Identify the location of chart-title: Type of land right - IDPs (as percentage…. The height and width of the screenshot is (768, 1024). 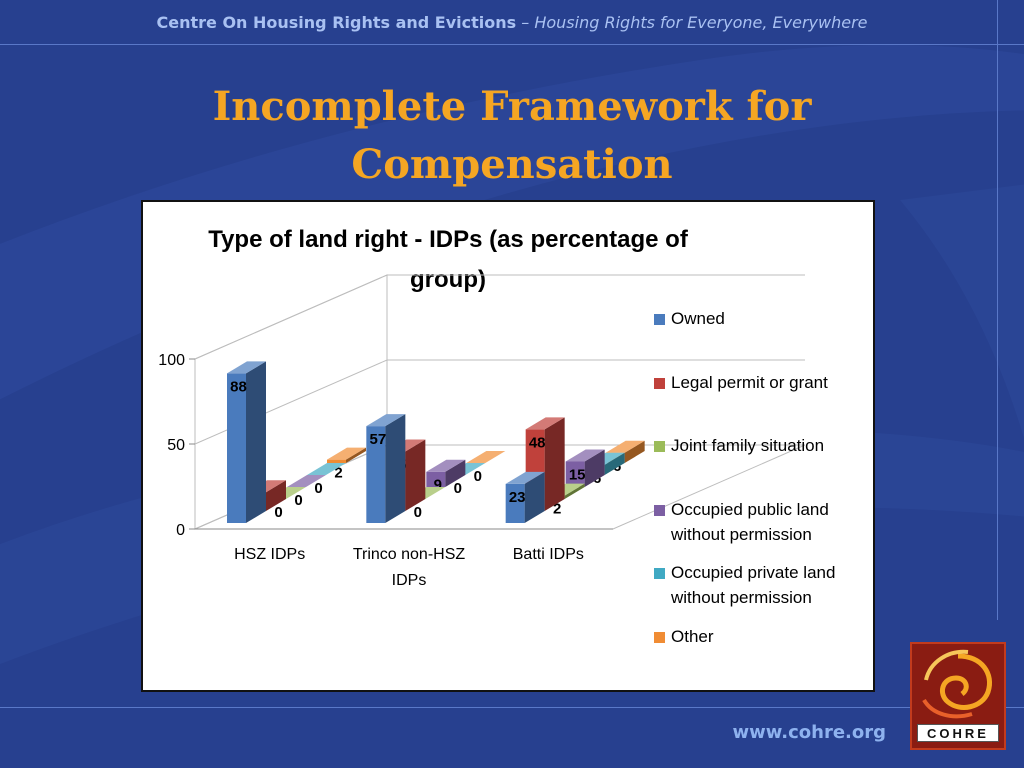
(448, 260).